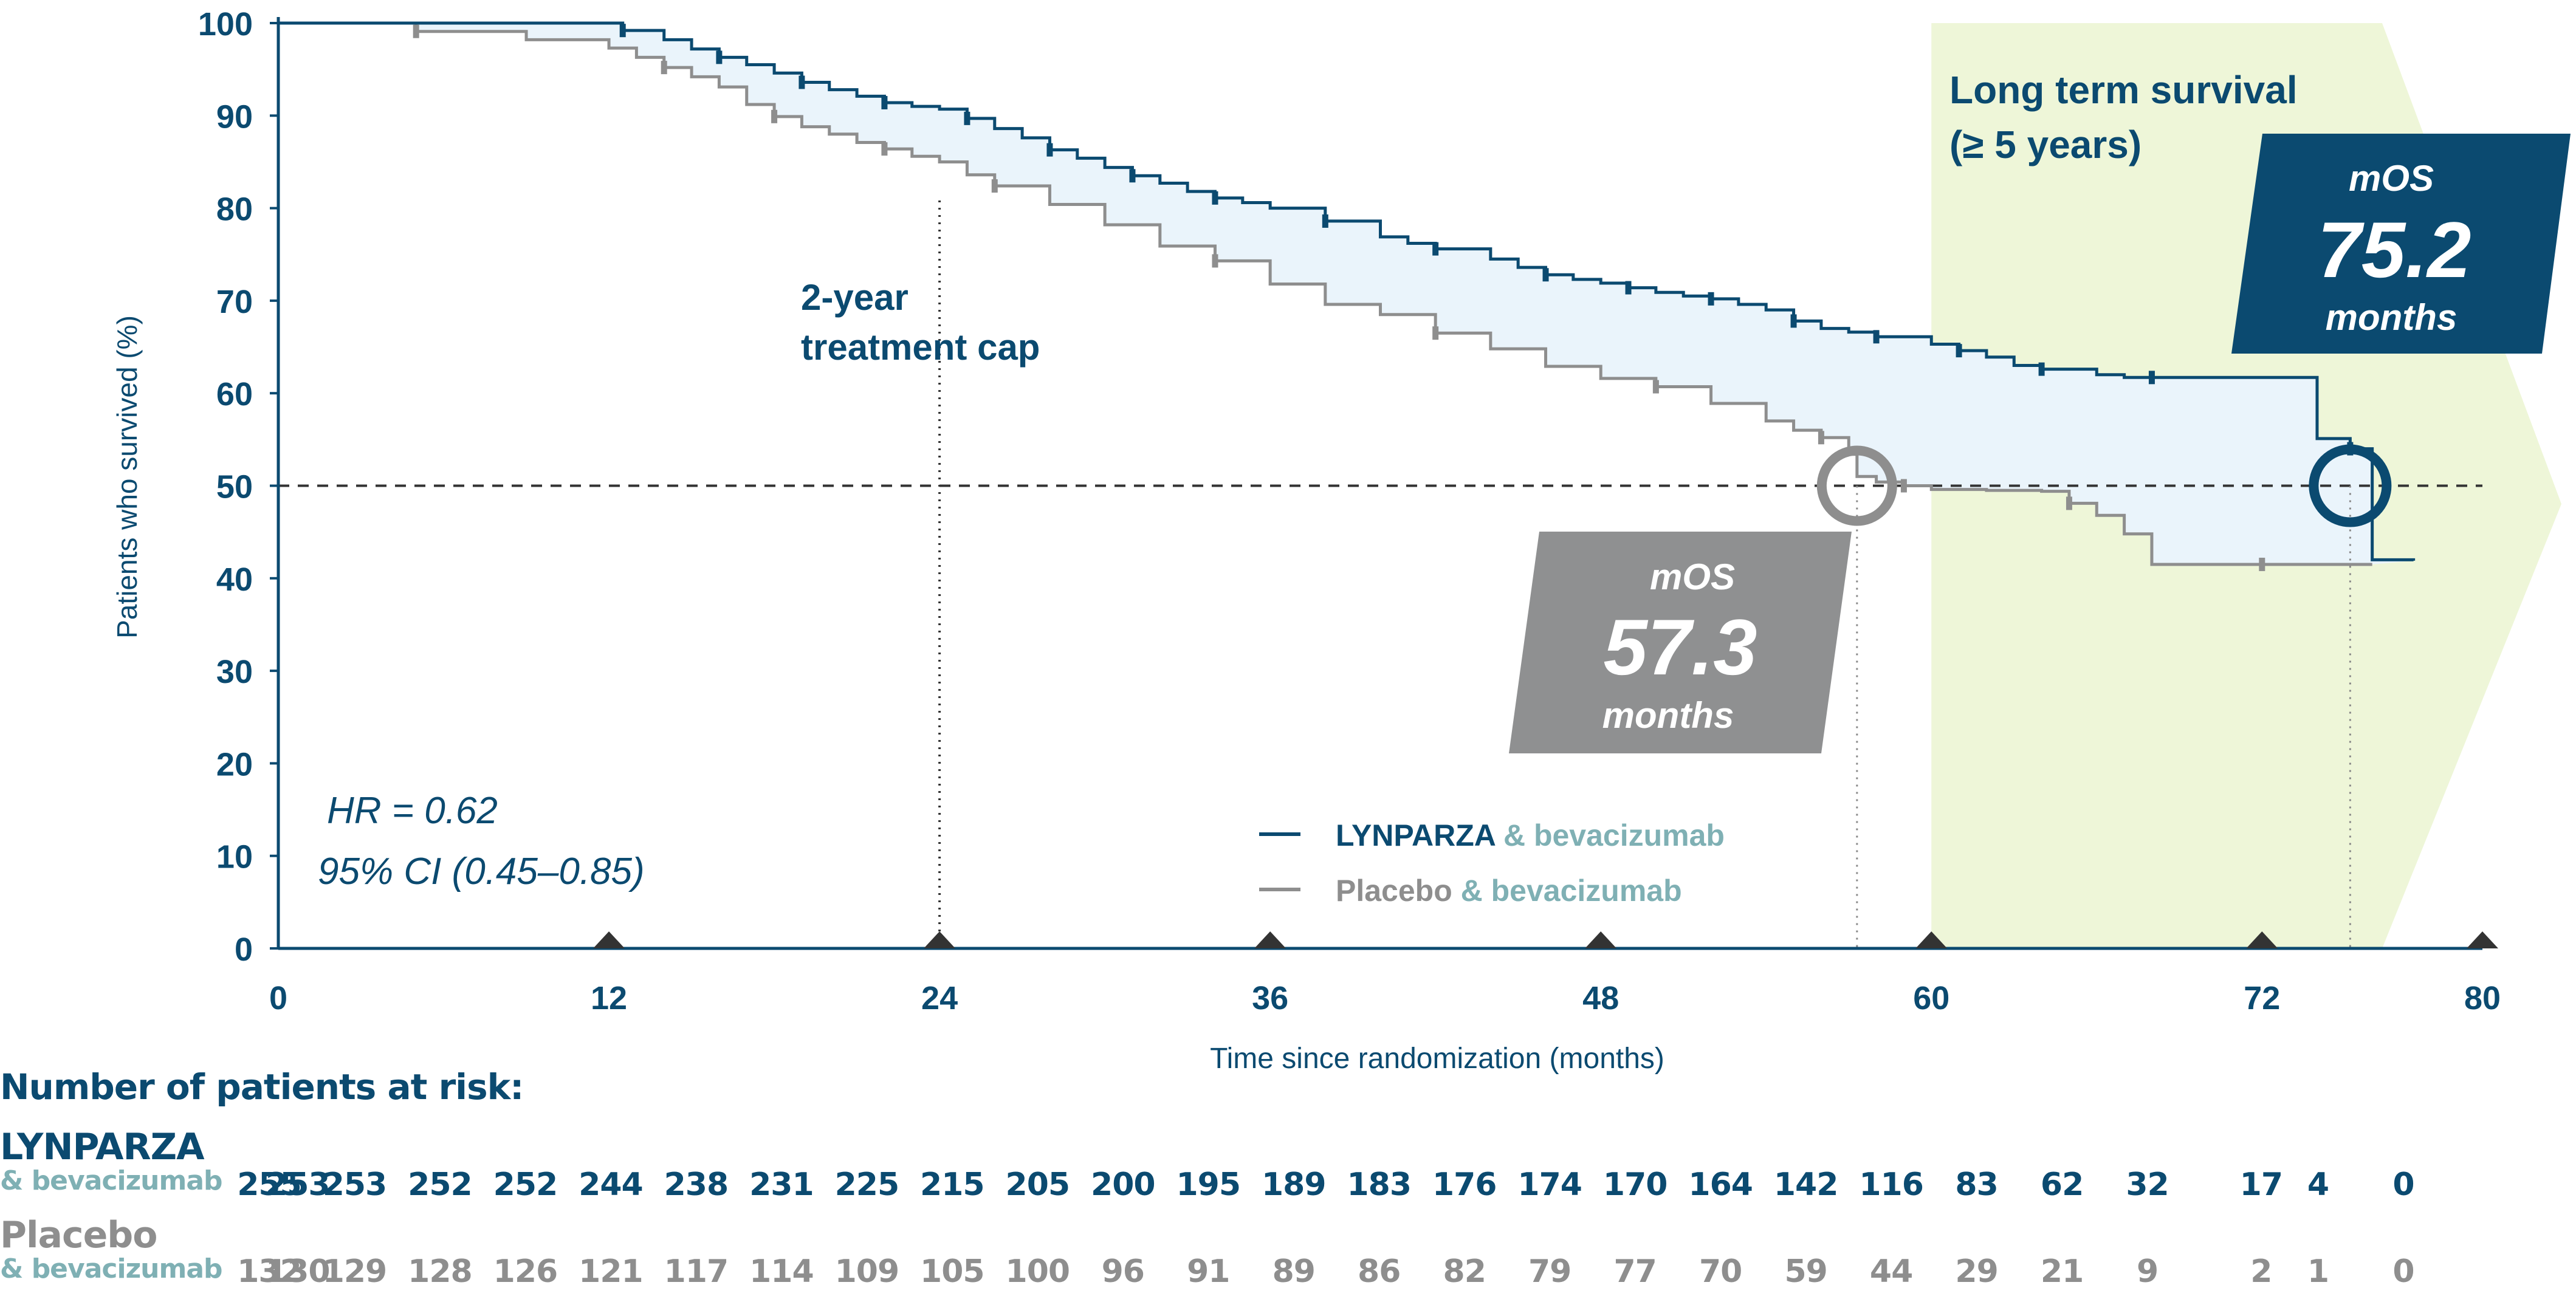 This screenshot has width=2576, height=1302. I want to click on median-markers, so click(2104, 485).